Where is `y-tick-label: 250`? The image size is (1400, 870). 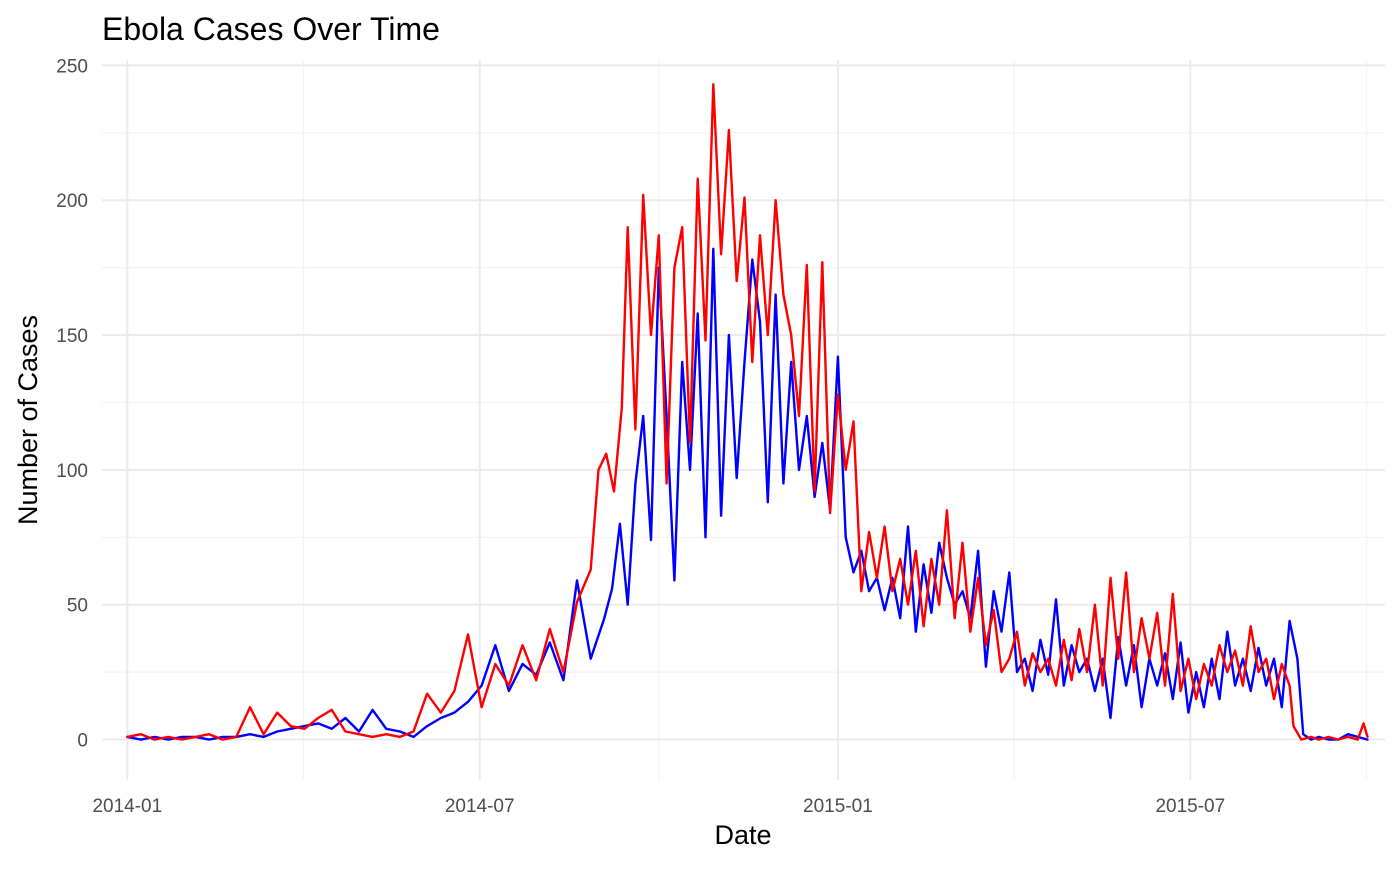 y-tick-label: 250 is located at coordinates (72, 66).